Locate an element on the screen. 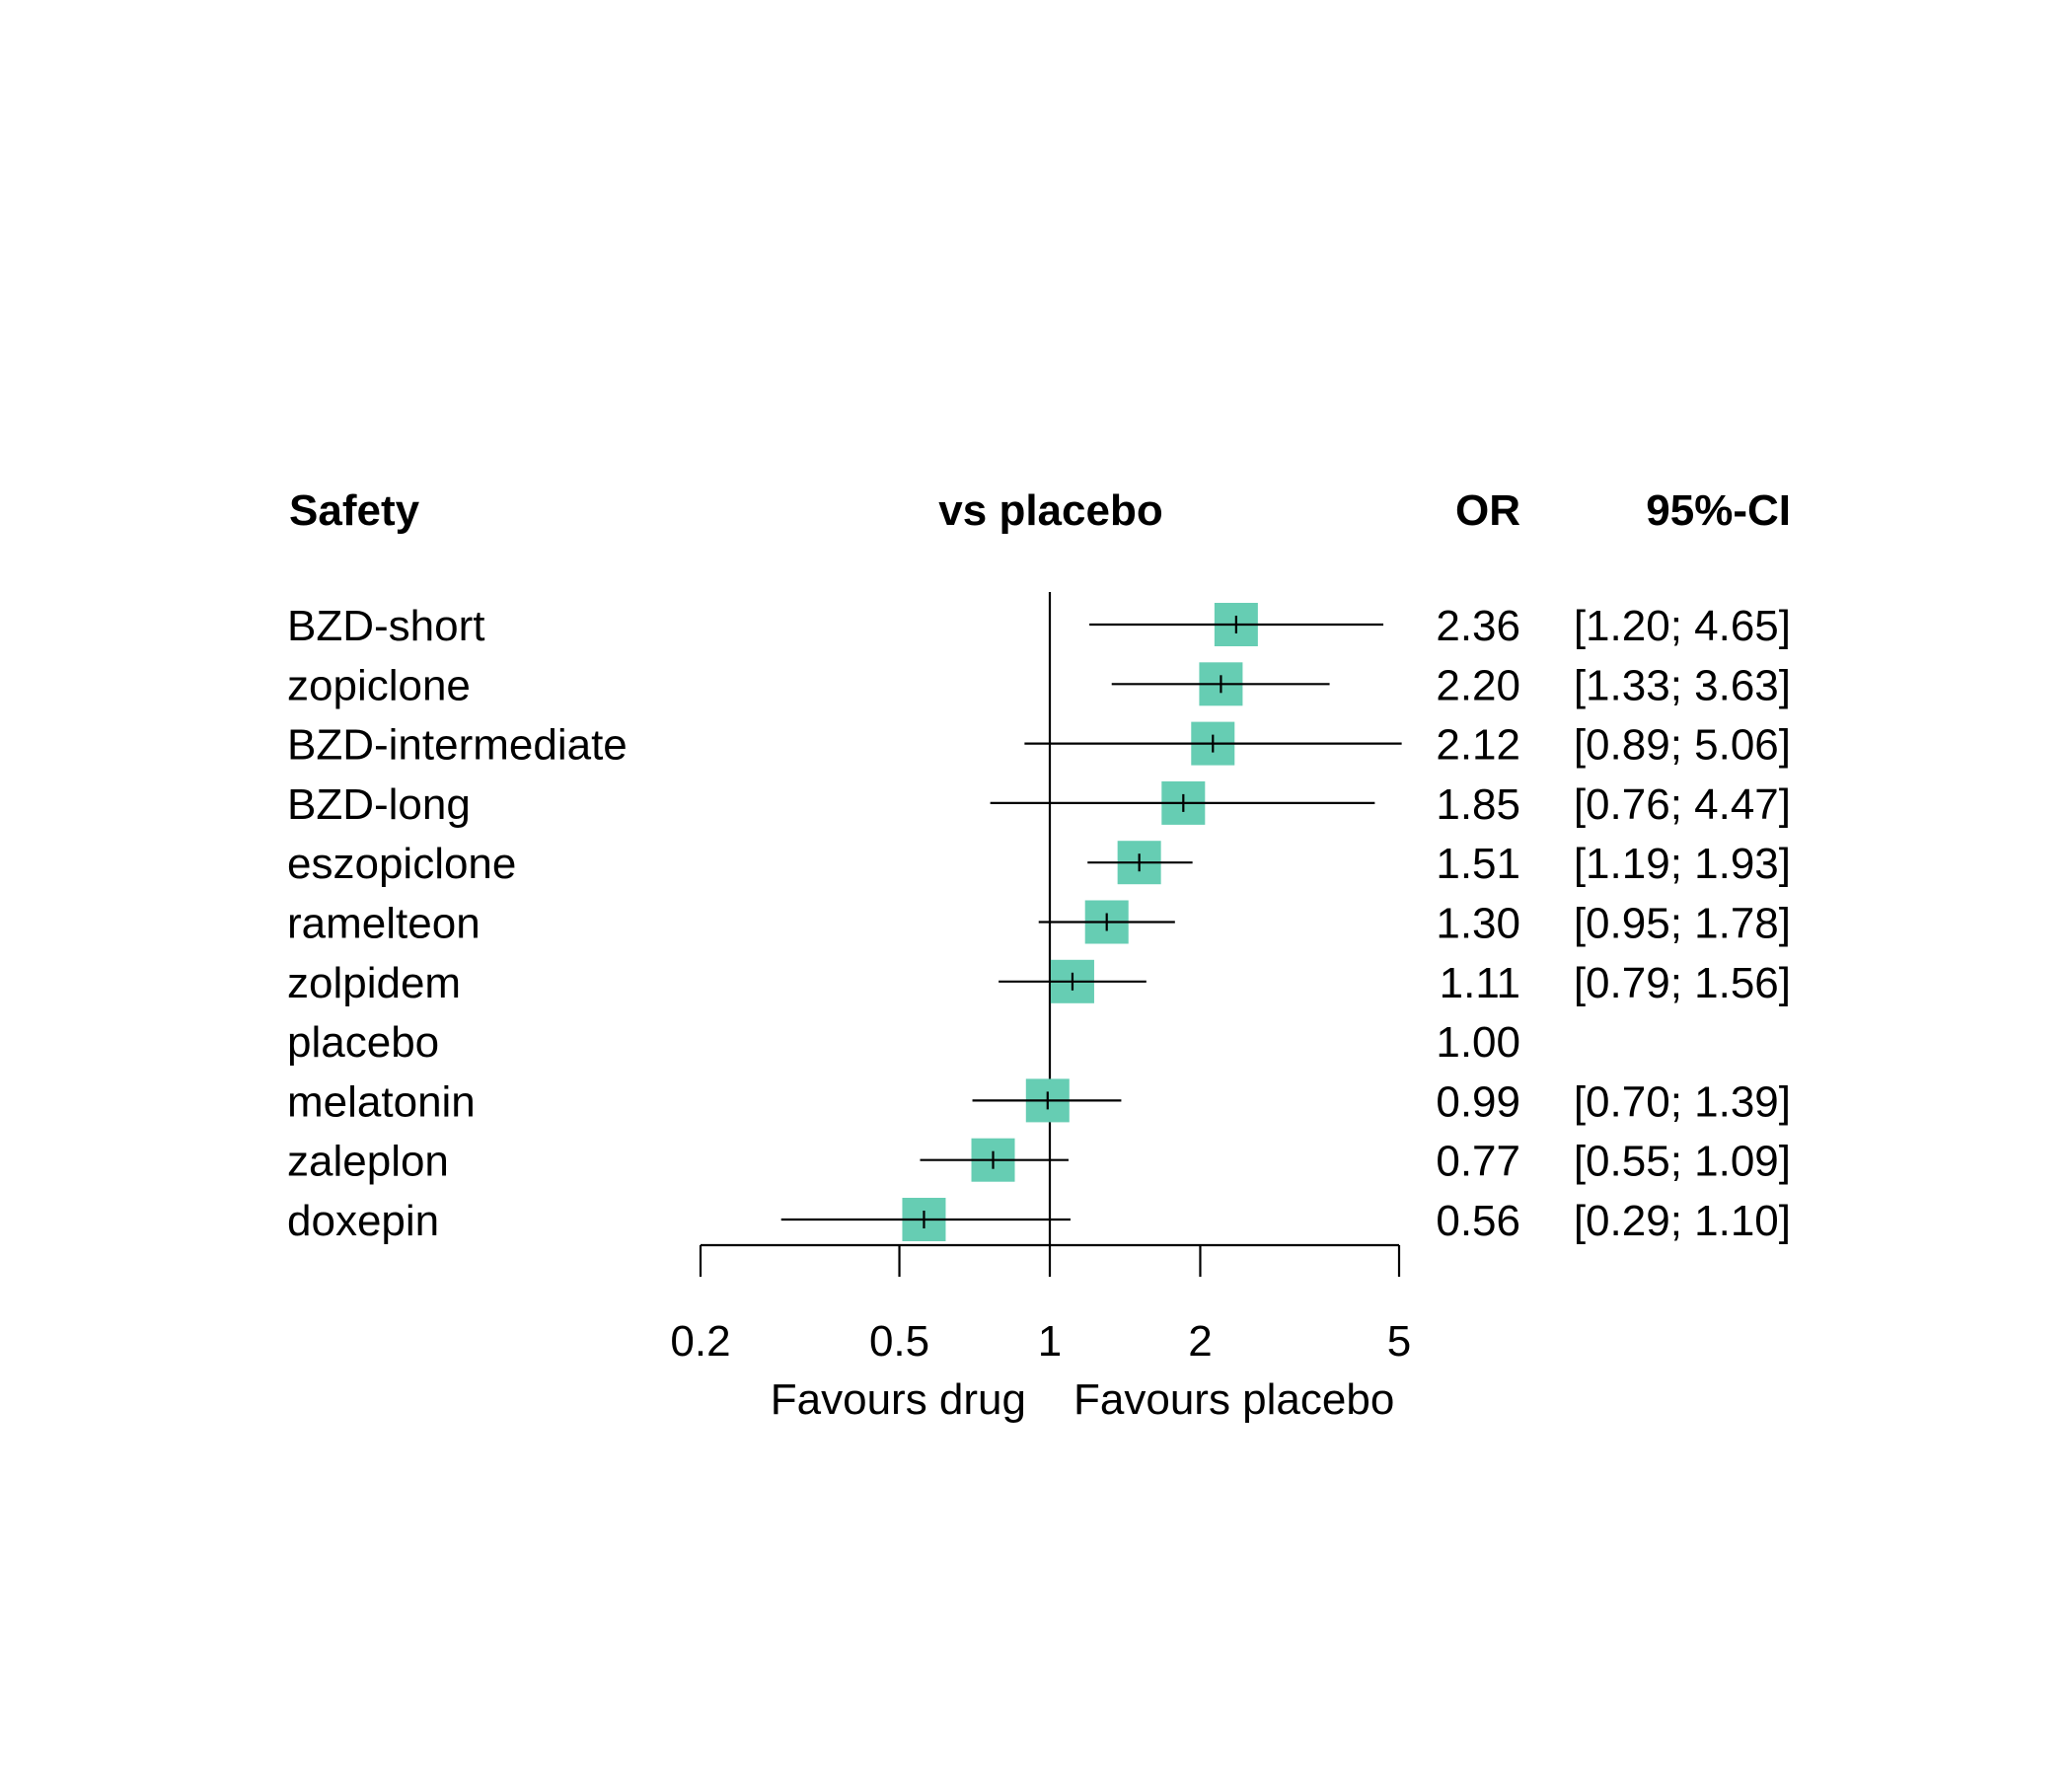 The image size is (2072, 1776). row-or-bzd-short: 2.36 is located at coordinates (1478, 626).